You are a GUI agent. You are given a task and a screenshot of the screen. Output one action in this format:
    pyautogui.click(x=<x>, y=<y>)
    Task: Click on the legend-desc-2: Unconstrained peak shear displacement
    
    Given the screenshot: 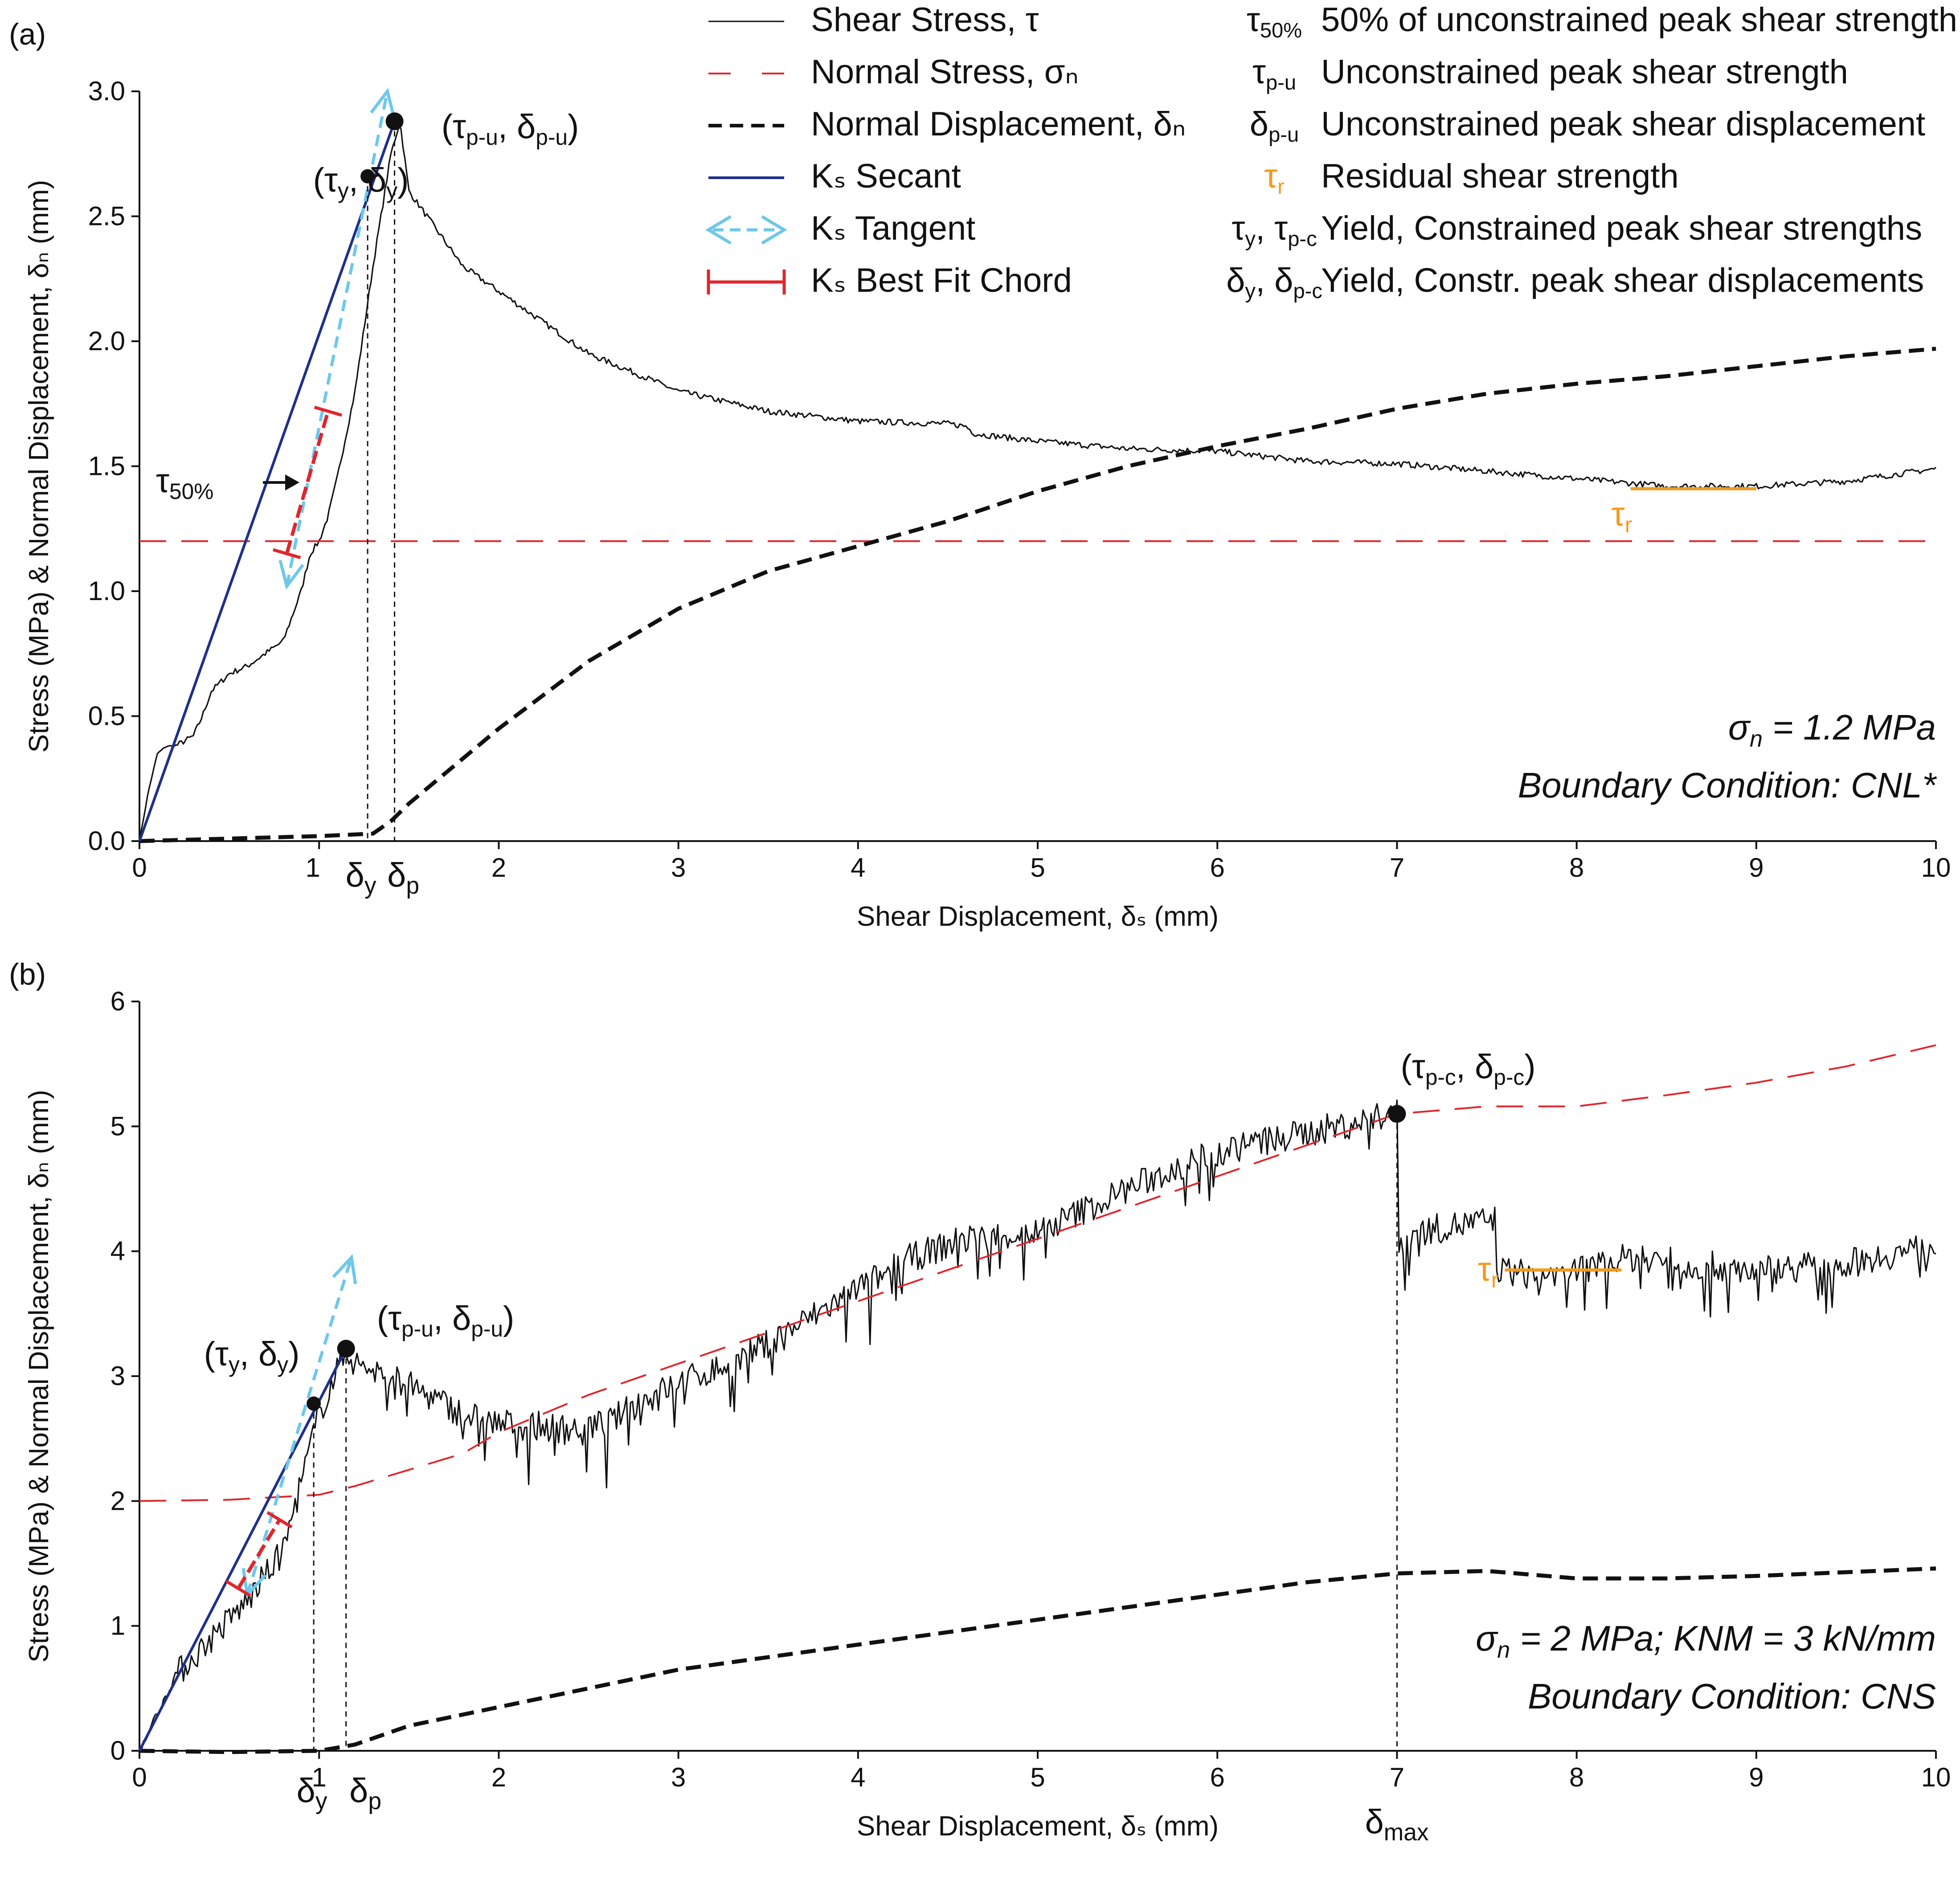 What is the action you would take?
    pyautogui.click(x=1623, y=124)
    